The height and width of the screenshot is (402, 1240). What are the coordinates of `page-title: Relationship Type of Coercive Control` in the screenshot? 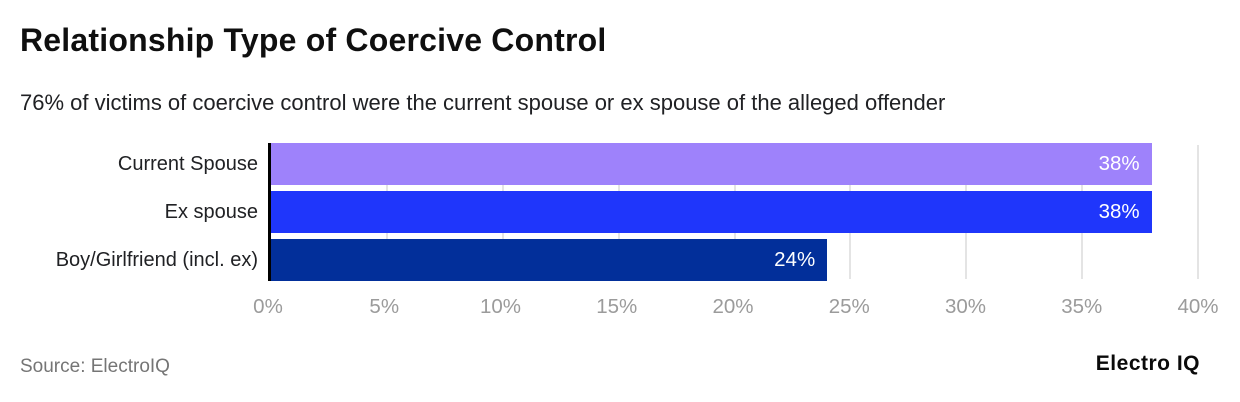 It's located at (313, 40).